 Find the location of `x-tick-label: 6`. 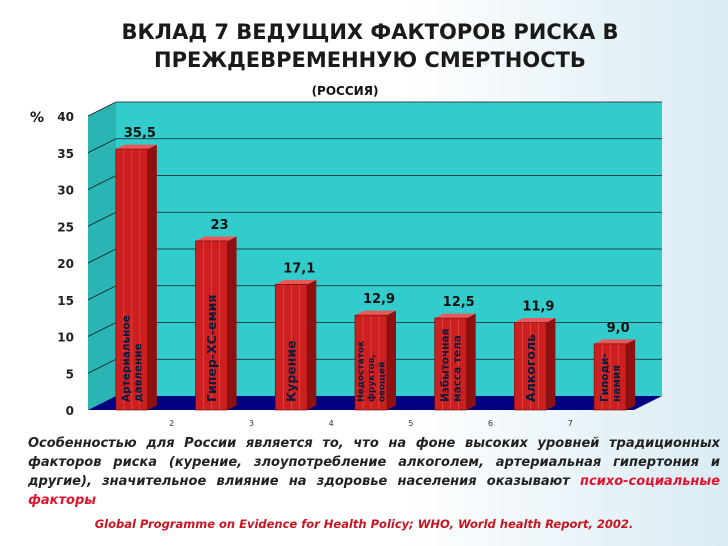

x-tick-label: 6 is located at coordinates (490, 423).